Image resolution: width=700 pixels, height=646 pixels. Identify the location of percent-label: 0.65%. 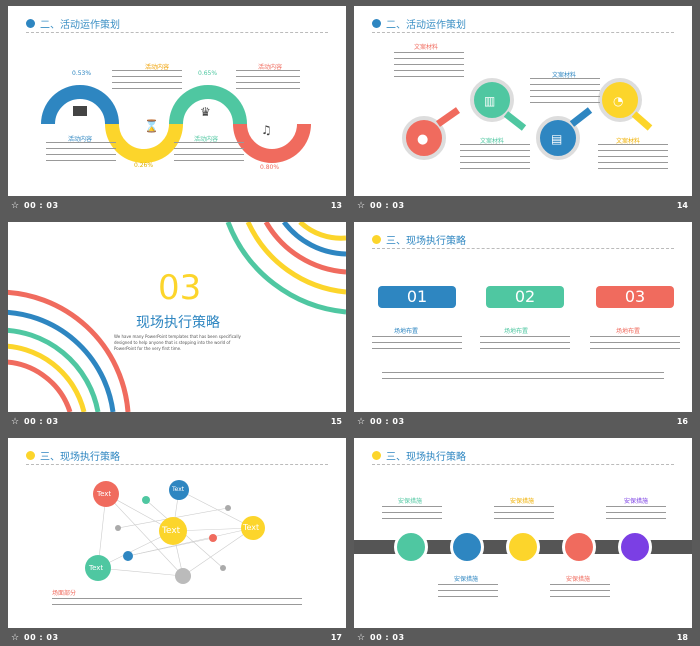
(208, 73).